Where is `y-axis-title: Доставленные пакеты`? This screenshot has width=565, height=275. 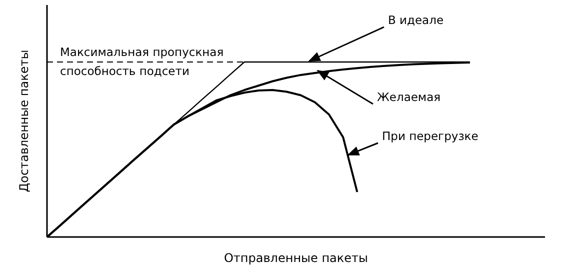
y-axis-title: Доставленные пакеты is located at coordinates (24, 121).